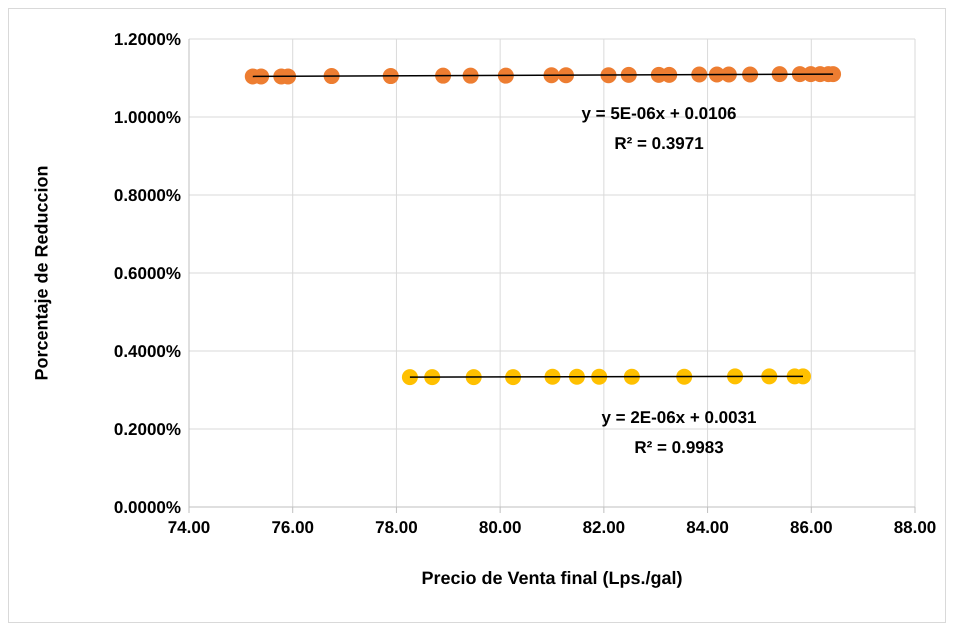 The image size is (954, 631). I want to click on annotation: R² = 0.3971, so click(659, 144).